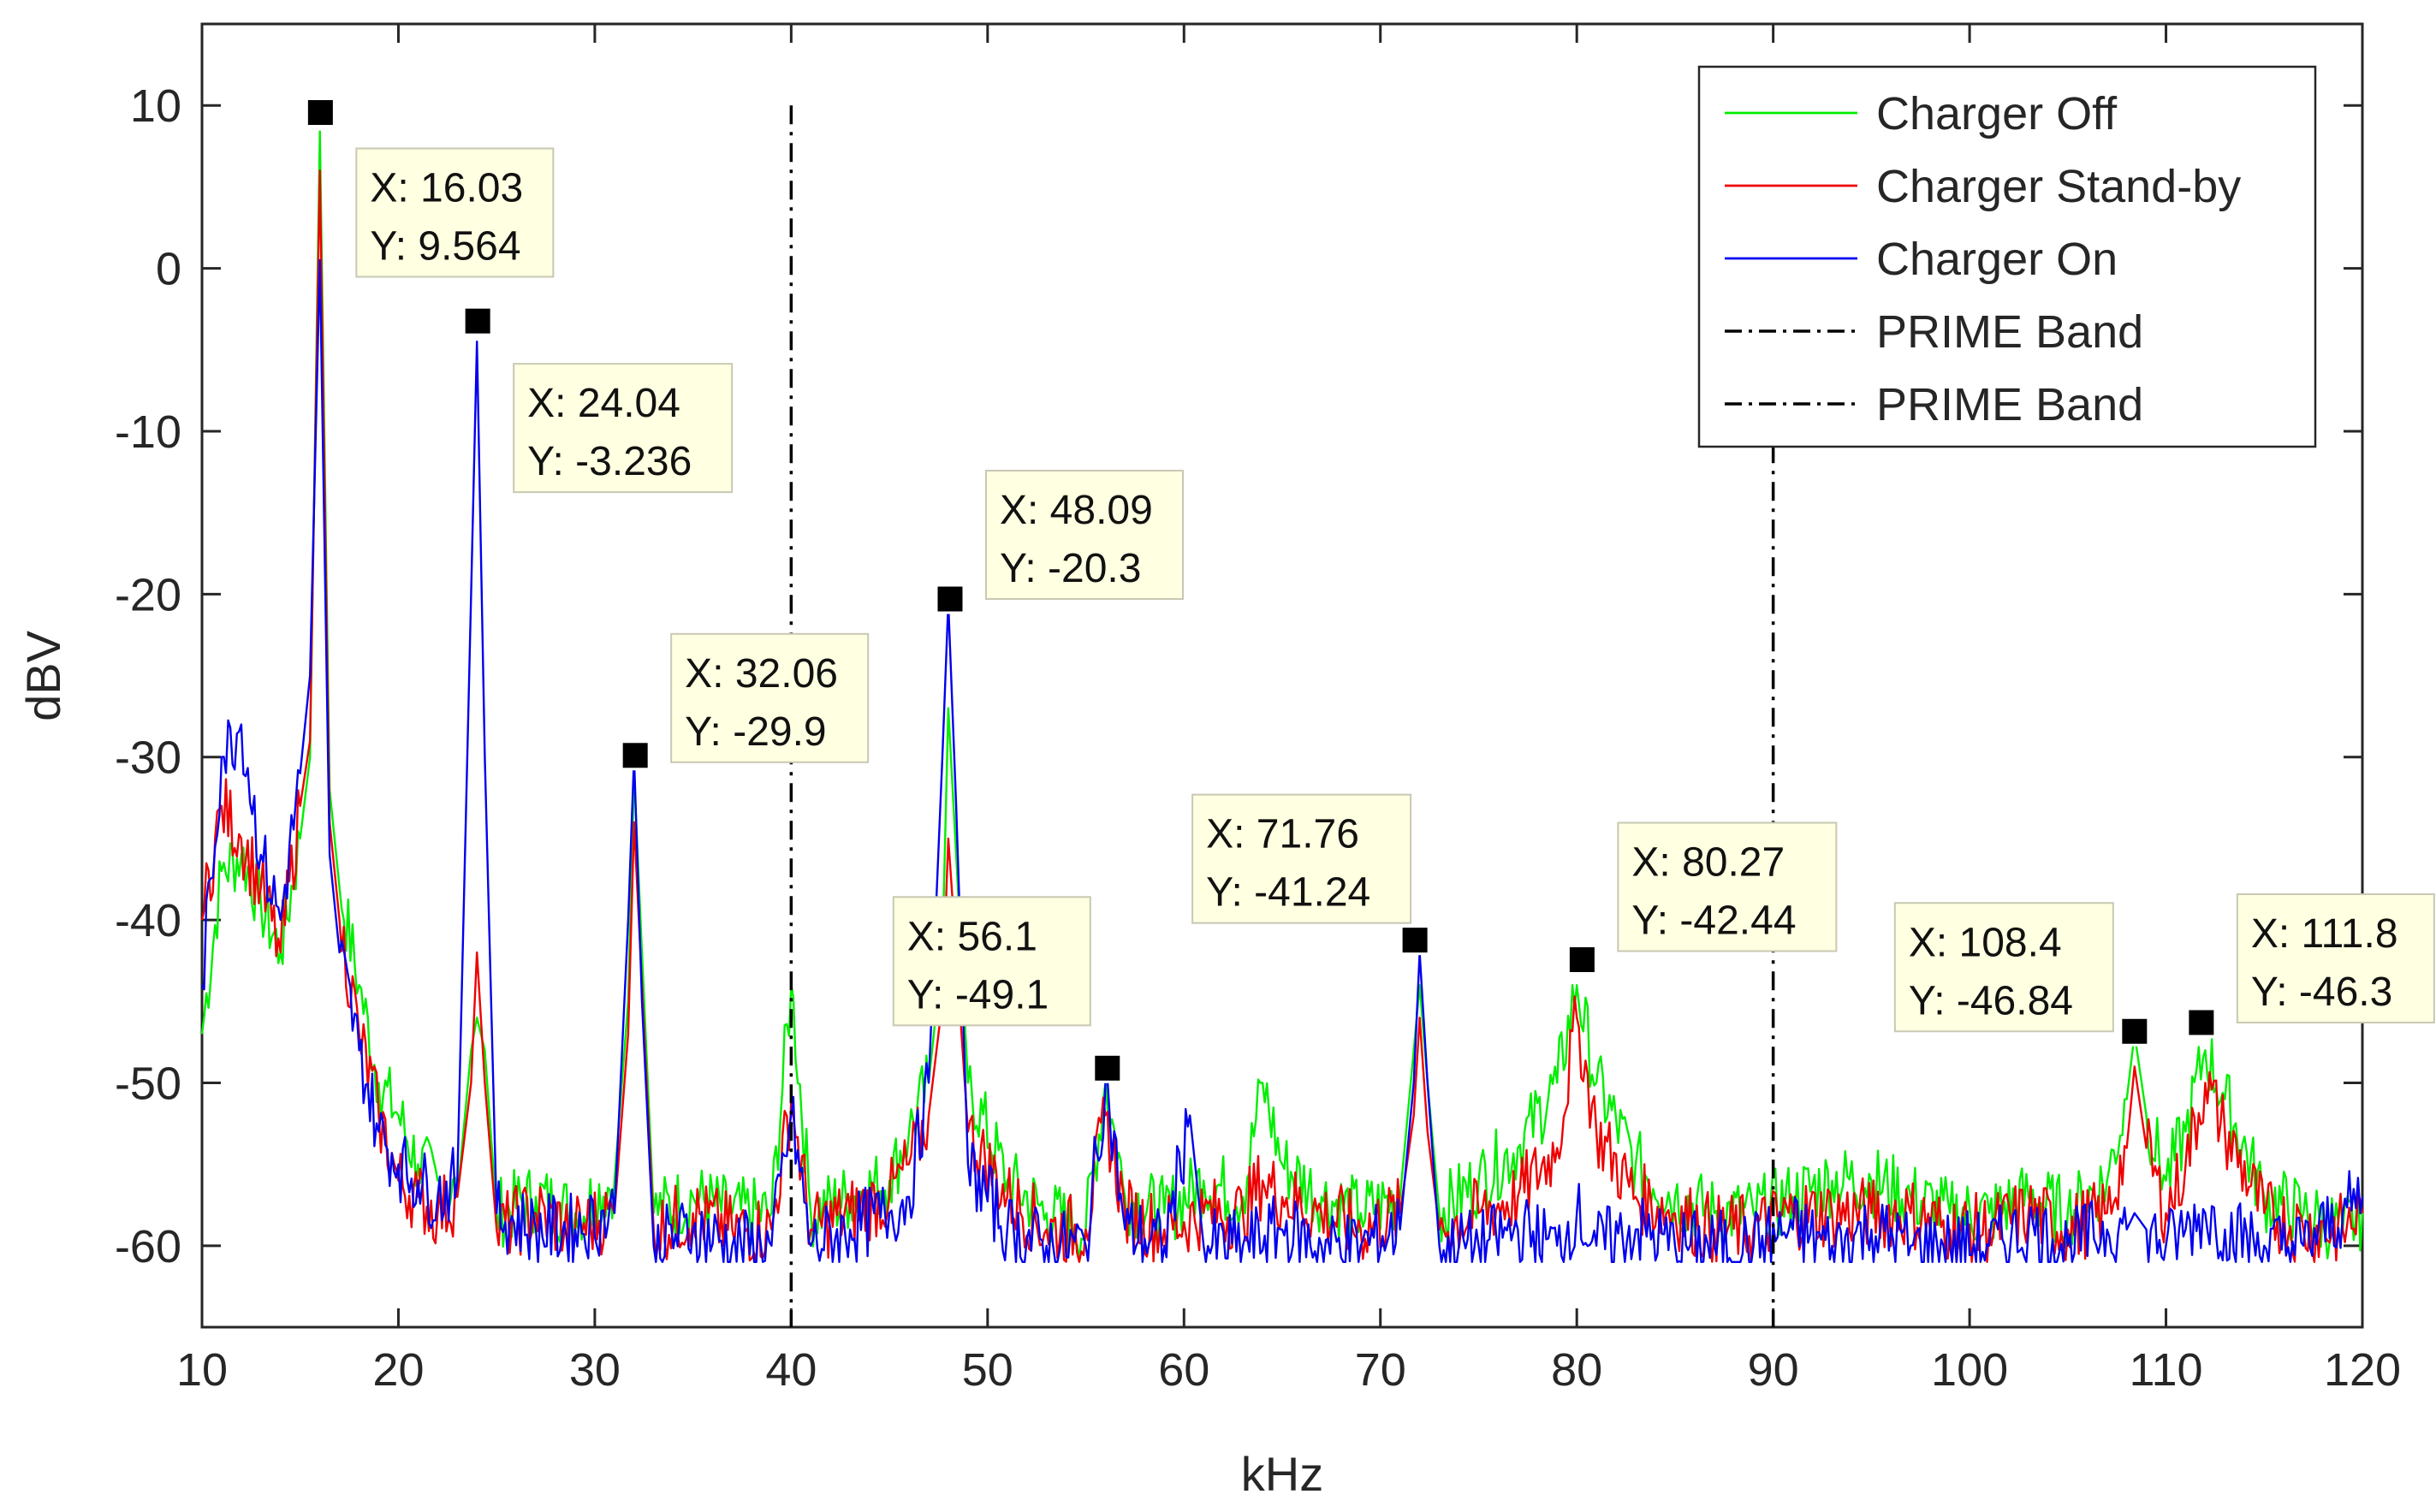 Image resolution: width=2436 pixels, height=1512 pixels. What do you see at coordinates (148, 1083) in the screenshot?
I see `y-tick-label: -50` at bounding box center [148, 1083].